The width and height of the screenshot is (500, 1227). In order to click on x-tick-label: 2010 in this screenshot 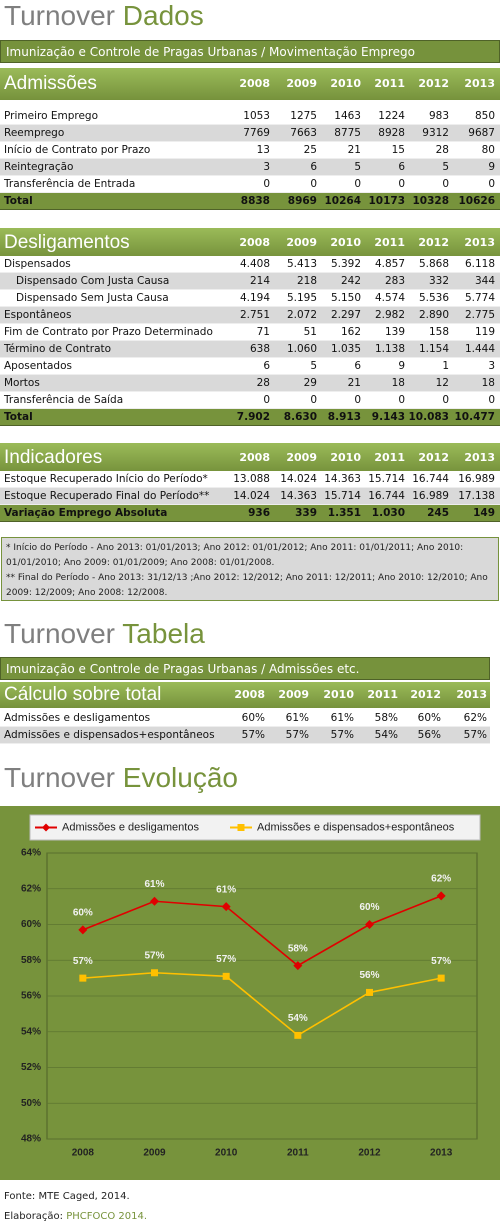, I will do `click(226, 1153)`.